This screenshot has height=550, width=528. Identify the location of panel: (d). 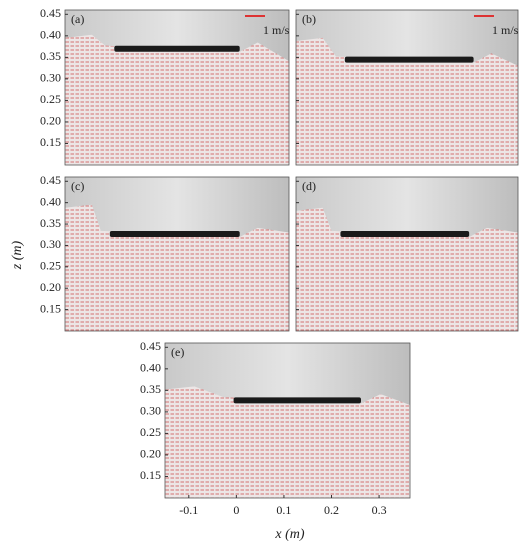
(407, 254).